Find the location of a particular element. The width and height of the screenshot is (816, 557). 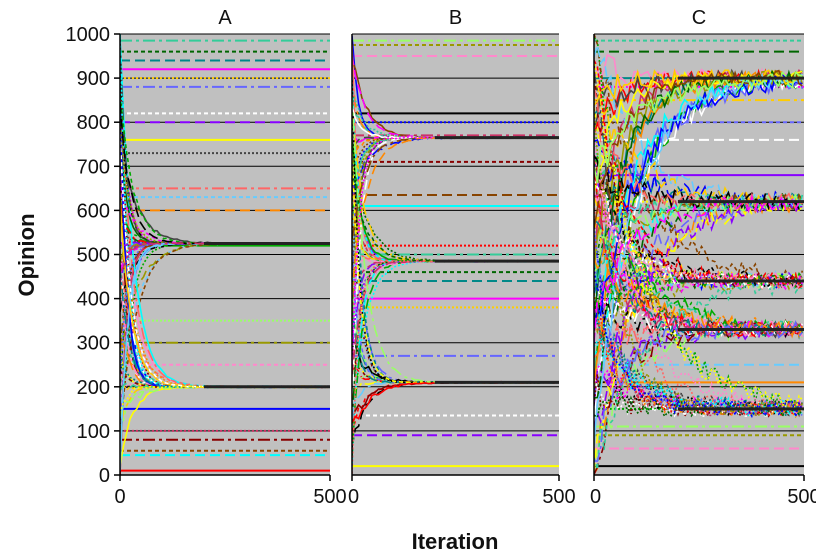

y-tick-label: 600 is located at coordinates (93, 211).